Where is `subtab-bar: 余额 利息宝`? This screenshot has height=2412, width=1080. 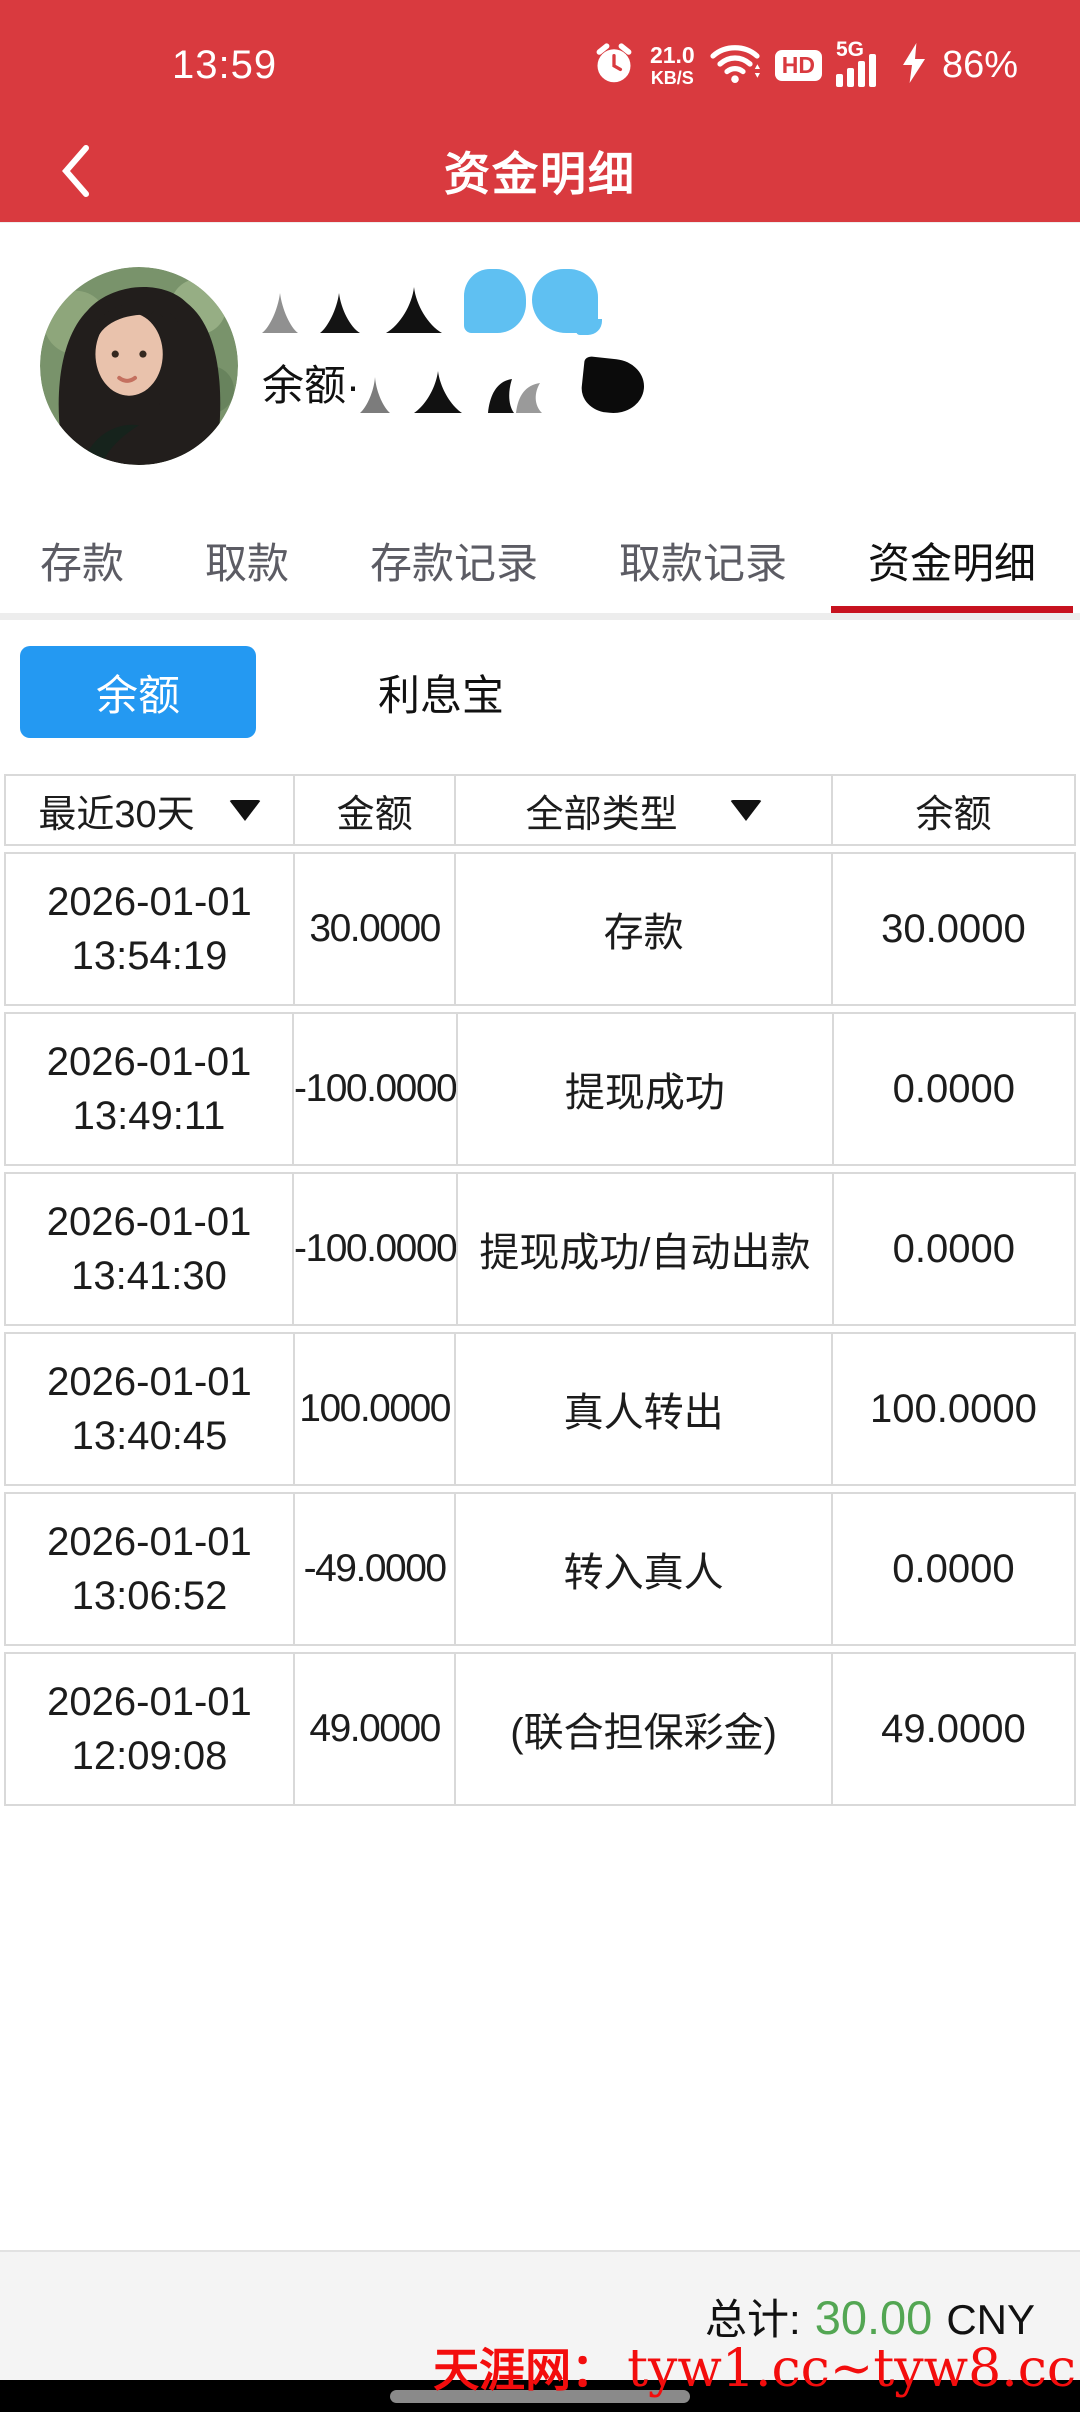
subtab-bar: 余额 利息宝 is located at coordinates (540, 690).